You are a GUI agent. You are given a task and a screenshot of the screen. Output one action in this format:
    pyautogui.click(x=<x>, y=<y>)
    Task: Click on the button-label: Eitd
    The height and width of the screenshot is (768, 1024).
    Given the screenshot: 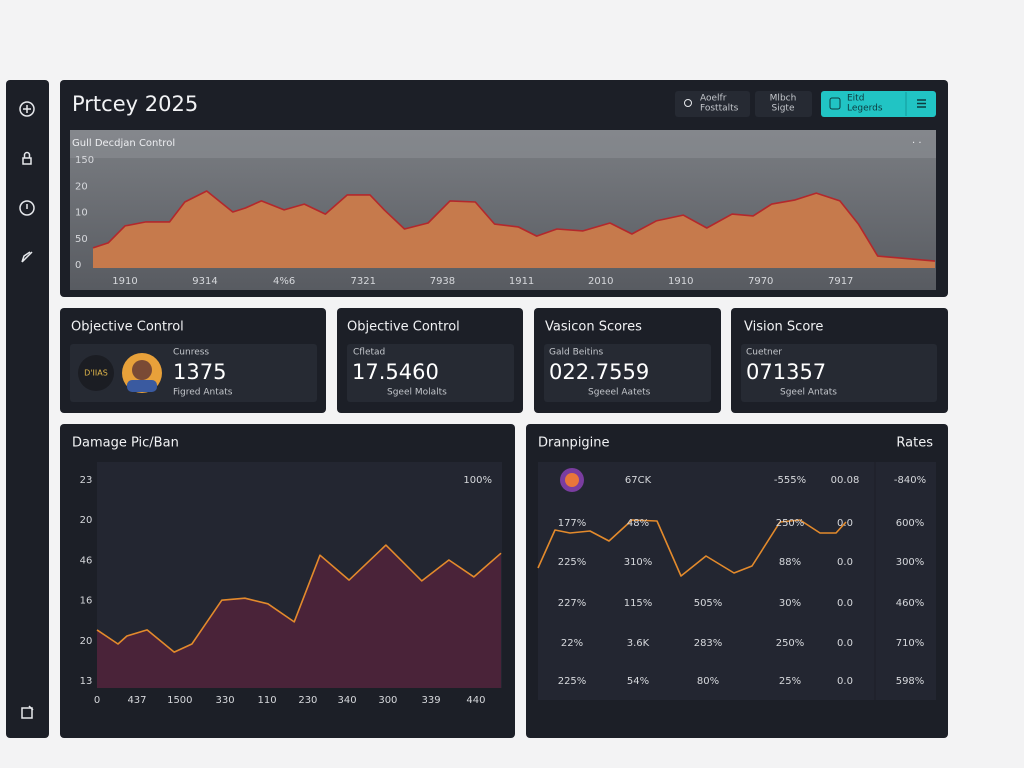 What is the action you would take?
    pyautogui.click(x=855, y=99)
    